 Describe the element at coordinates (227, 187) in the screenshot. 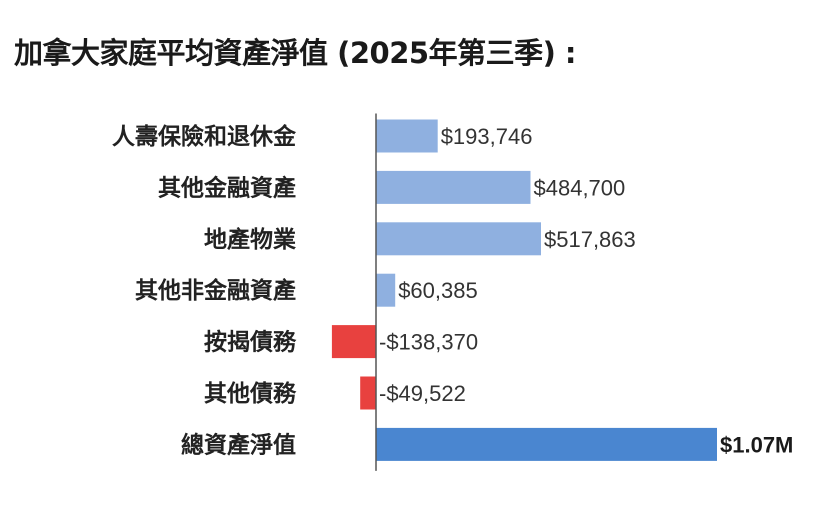

I see `category-label: 其他金融資產` at that location.